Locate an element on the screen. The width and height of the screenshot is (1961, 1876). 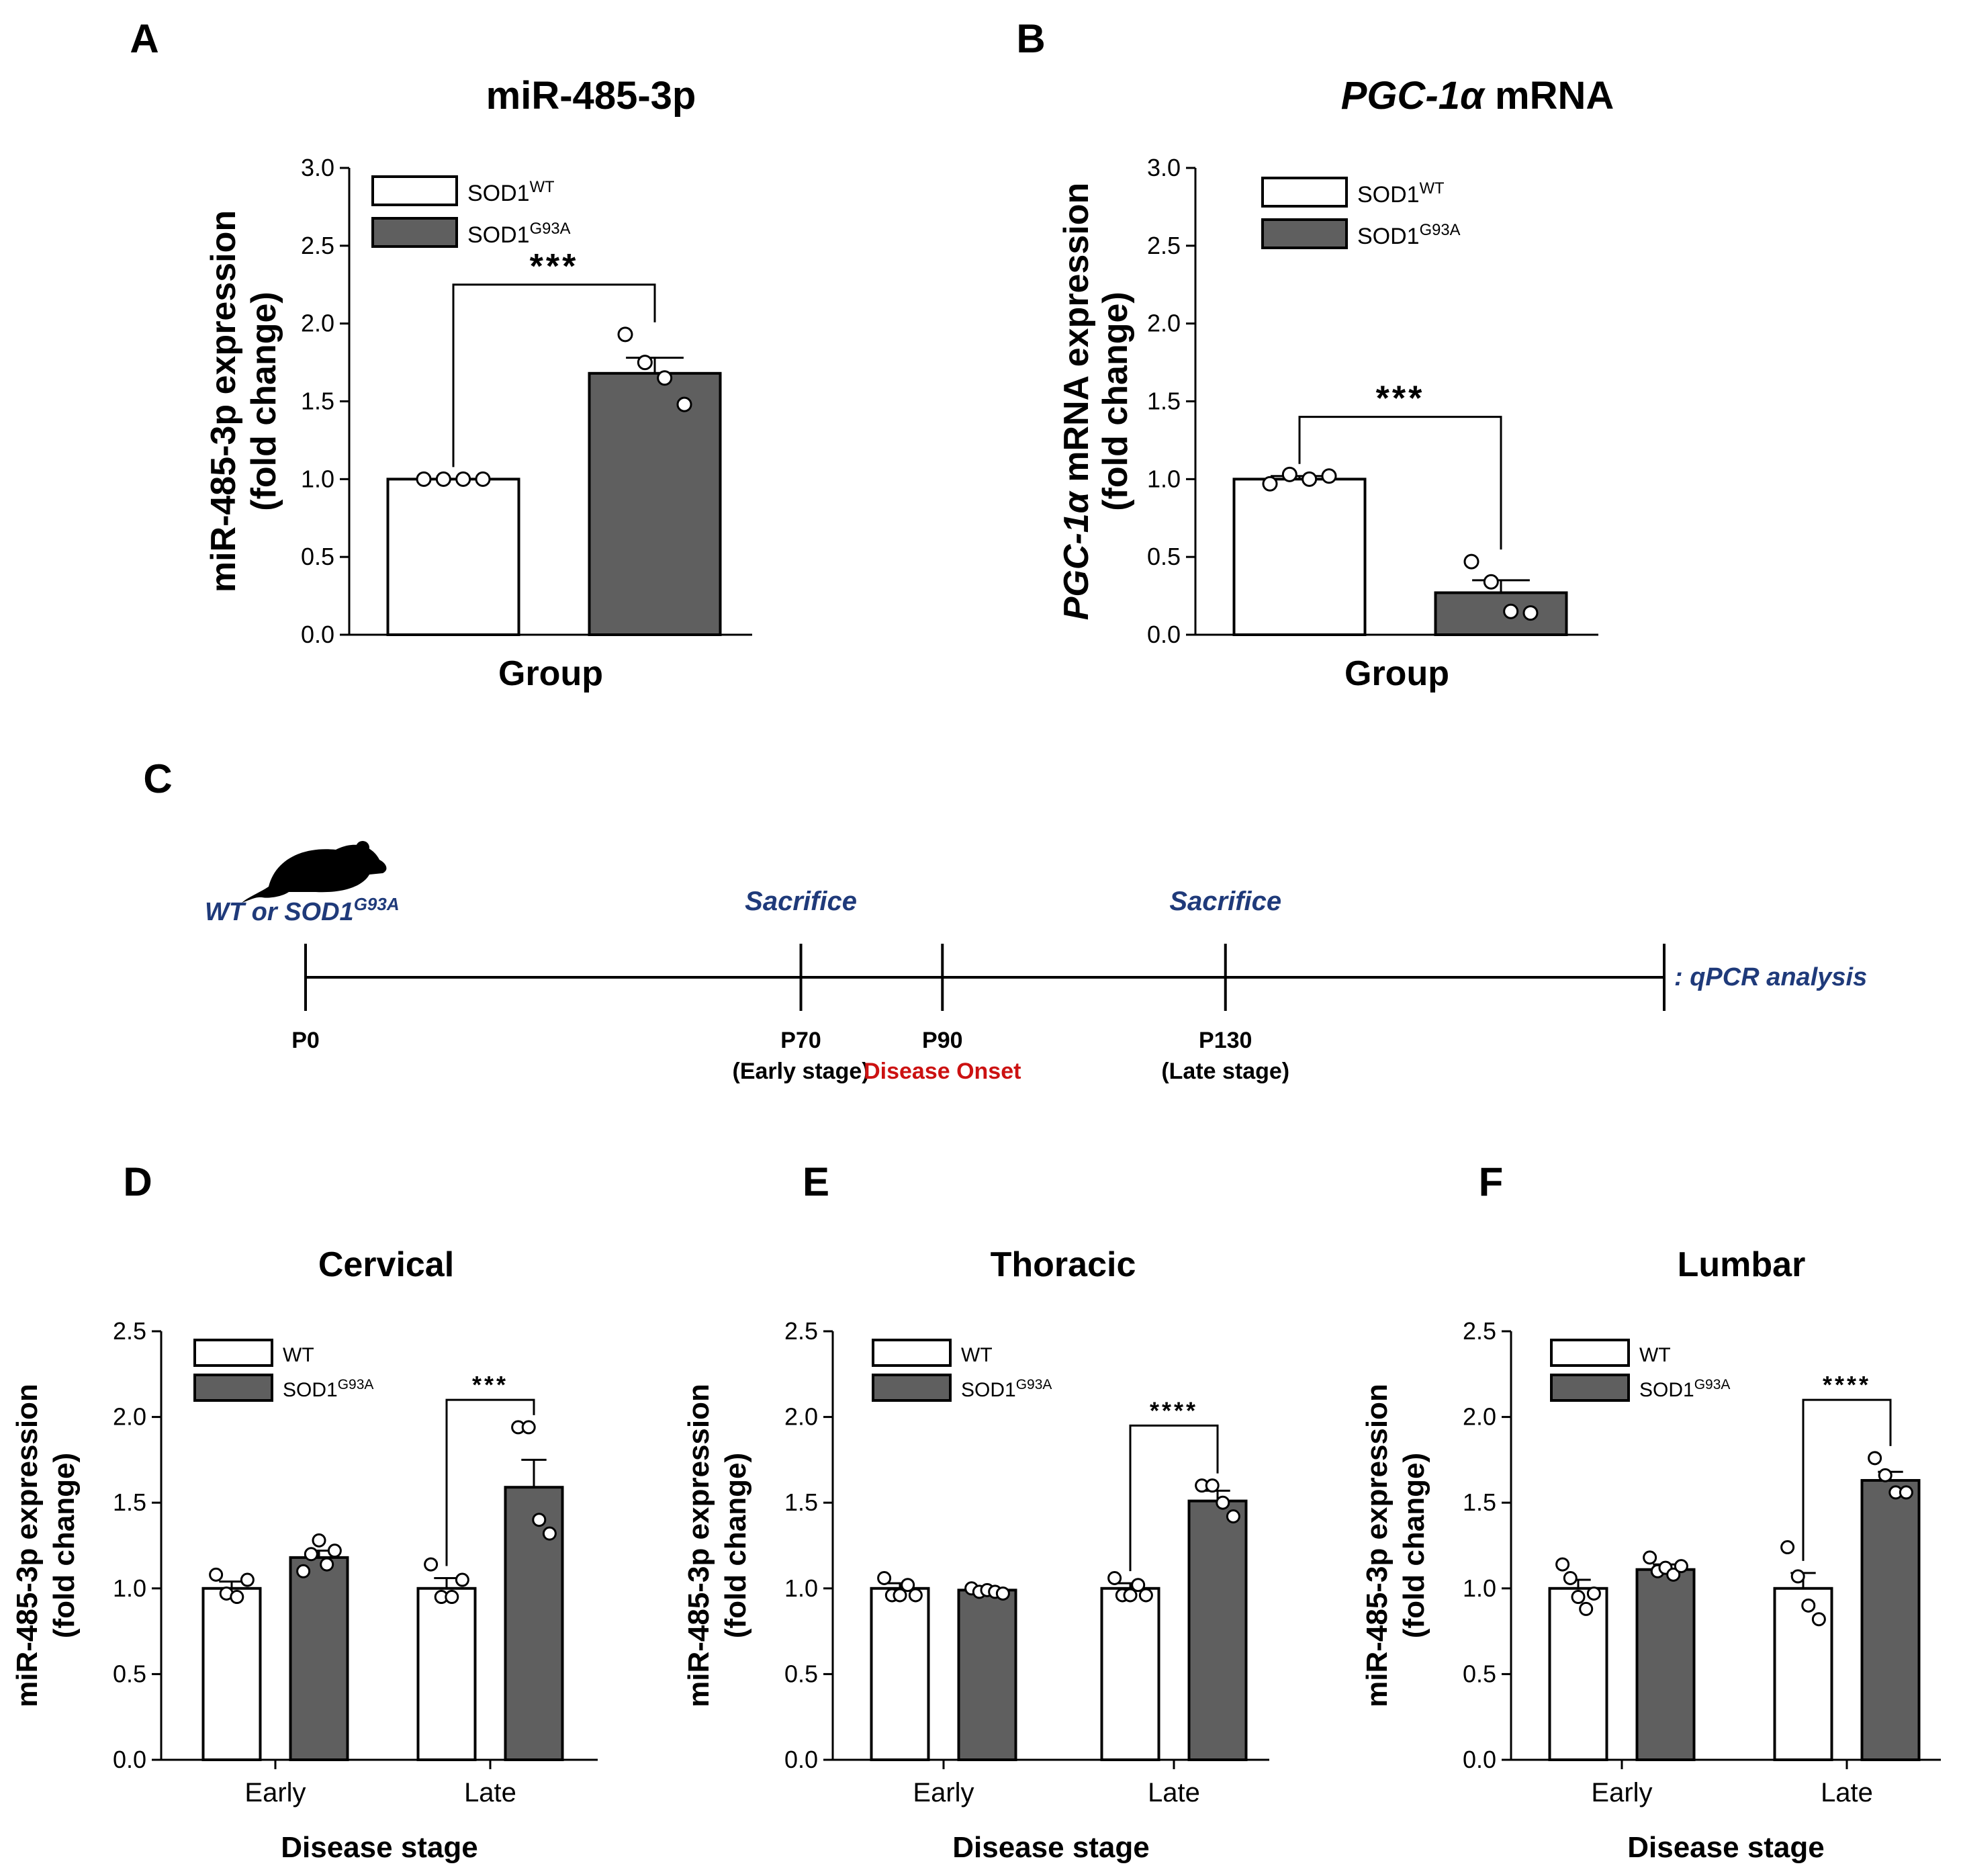
legend-label-sup: WT is located at coordinates (543, 187).